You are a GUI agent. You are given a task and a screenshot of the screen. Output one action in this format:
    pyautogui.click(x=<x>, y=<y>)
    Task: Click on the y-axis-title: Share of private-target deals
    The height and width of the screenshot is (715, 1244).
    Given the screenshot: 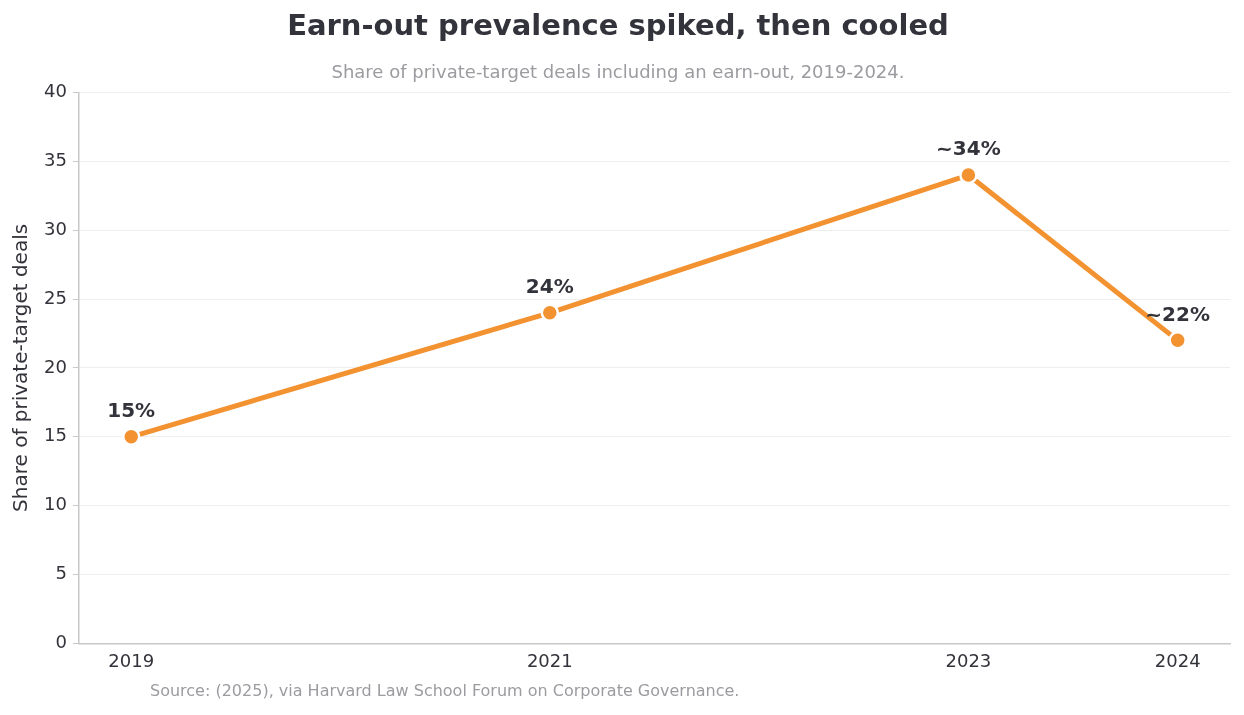 What is the action you would take?
    pyautogui.click(x=20, y=367)
    